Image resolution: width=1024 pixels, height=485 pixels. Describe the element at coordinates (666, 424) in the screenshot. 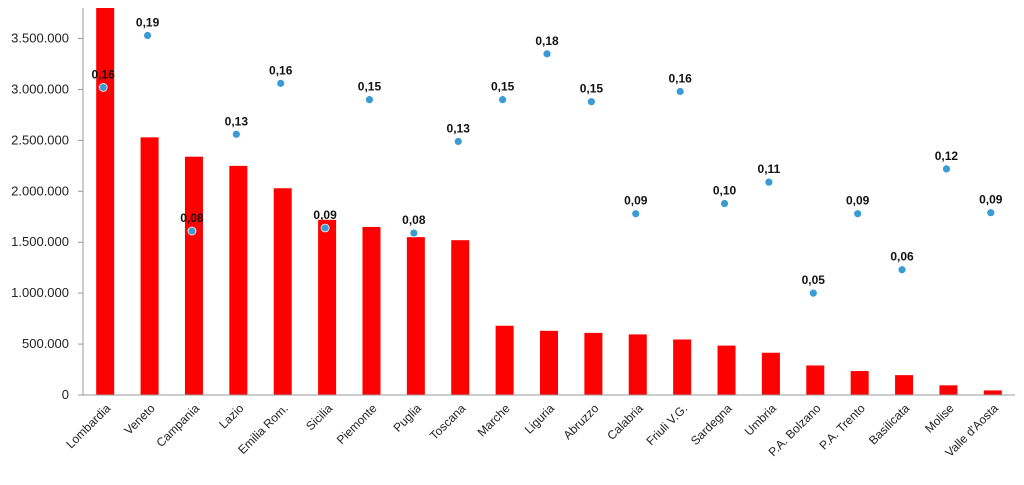

I see `x-tick-label: Friuli V.G.` at that location.